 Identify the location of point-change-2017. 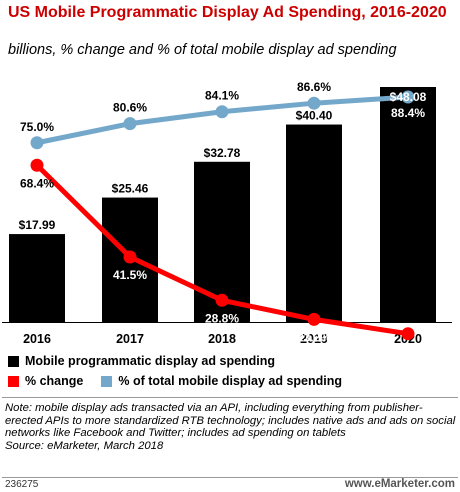
(130, 257).